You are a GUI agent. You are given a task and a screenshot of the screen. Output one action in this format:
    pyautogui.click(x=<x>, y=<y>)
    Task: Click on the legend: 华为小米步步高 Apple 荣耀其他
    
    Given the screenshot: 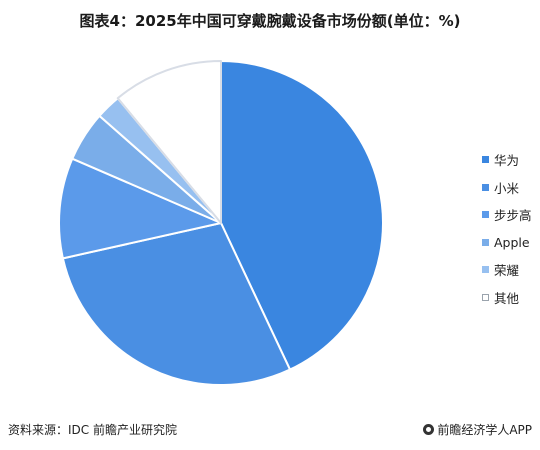 What is the action you would take?
    pyautogui.click(x=507, y=228)
    